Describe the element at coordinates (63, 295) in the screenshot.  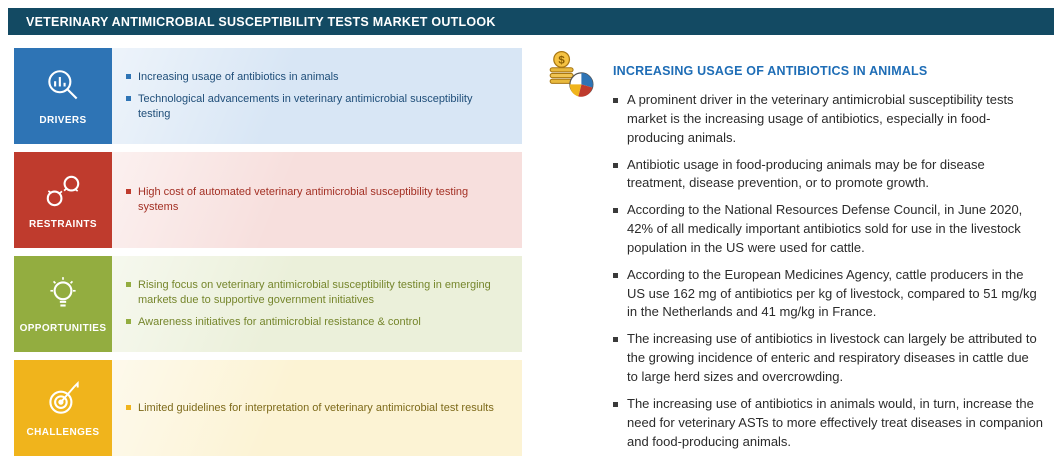
I see `lightbulb-icon` at that location.